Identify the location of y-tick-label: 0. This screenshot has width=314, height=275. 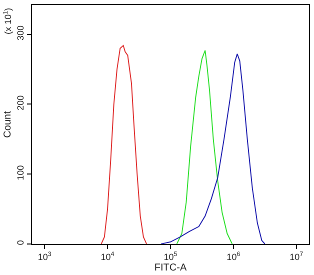
(20, 243).